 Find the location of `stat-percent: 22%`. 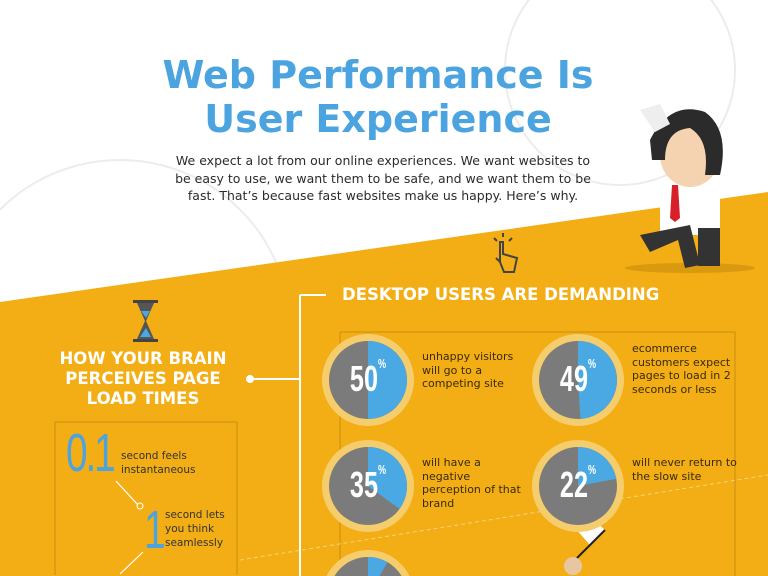

stat-percent: 22% is located at coordinates (578, 484).